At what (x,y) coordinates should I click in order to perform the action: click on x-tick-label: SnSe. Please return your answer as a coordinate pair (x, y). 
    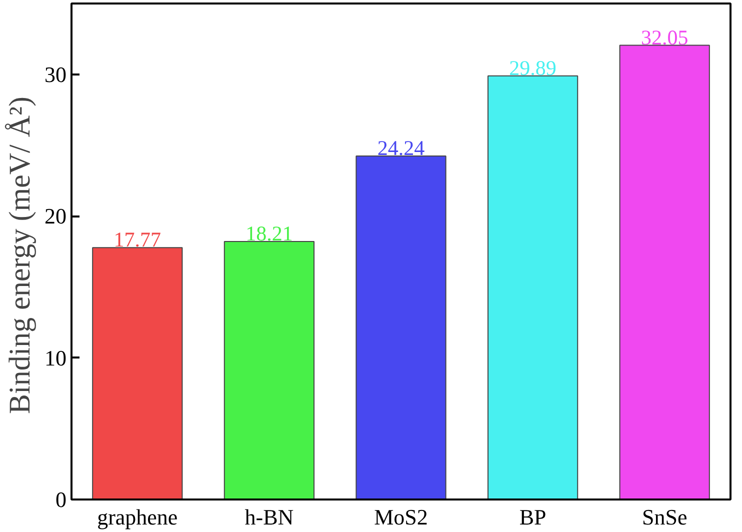
    Looking at the image, I should click on (665, 517).